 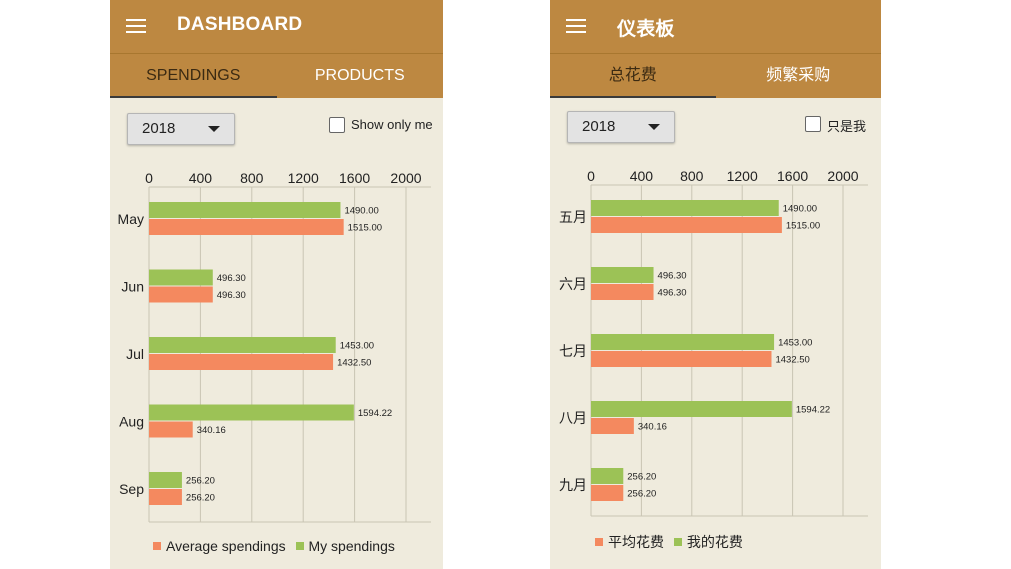 I want to click on tab-bar: SPENDINGS PRODUCTS, so click(x=276, y=76).